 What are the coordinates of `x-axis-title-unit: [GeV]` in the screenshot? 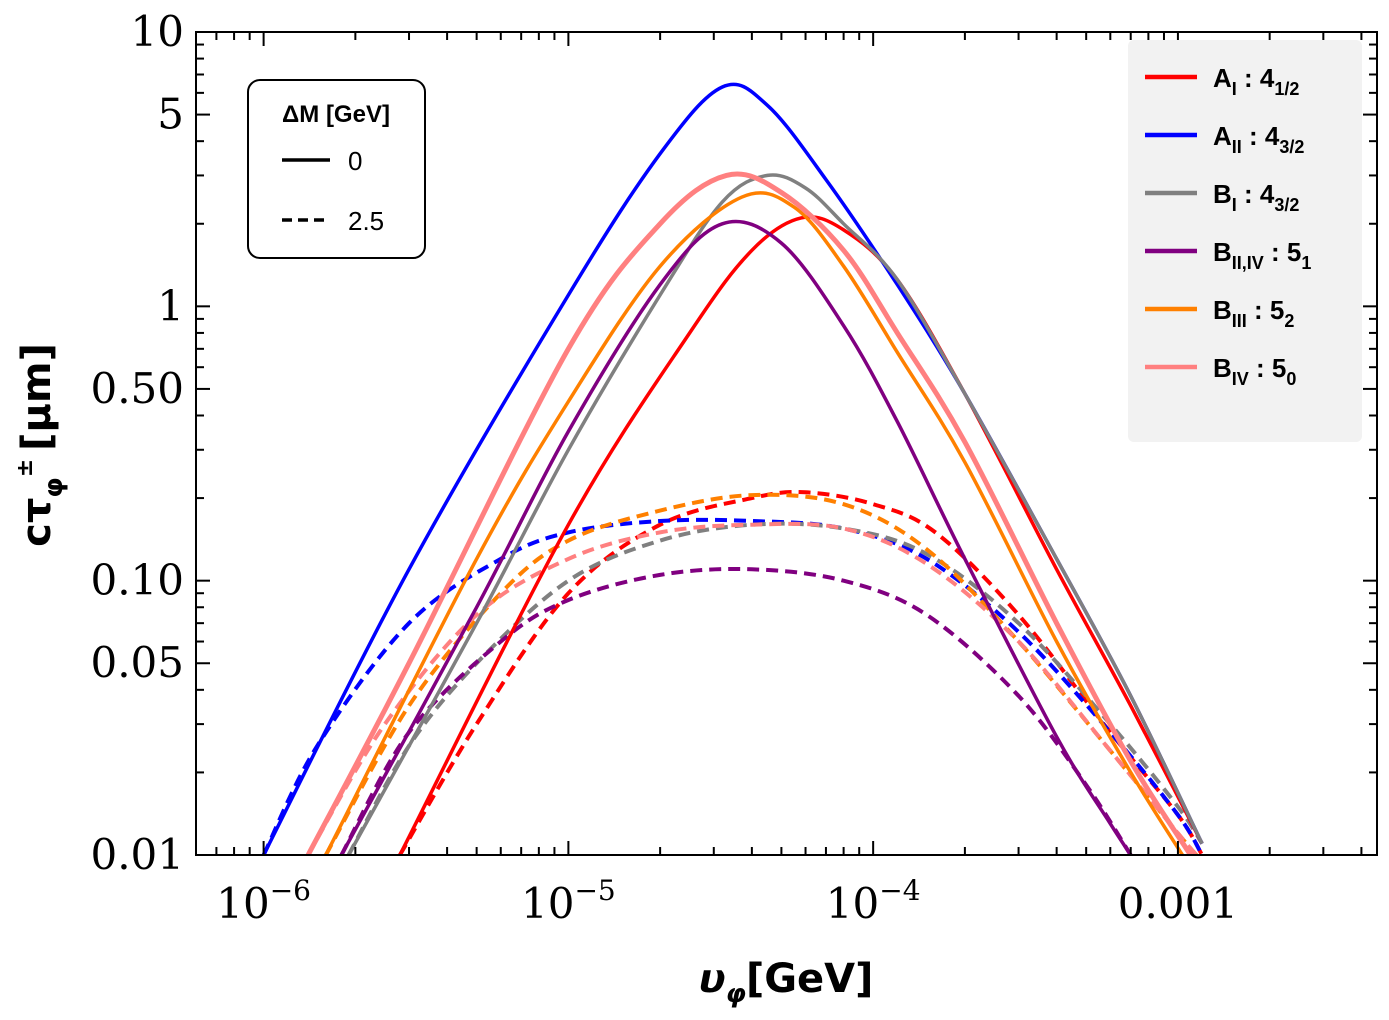 It's located at (809, 979).